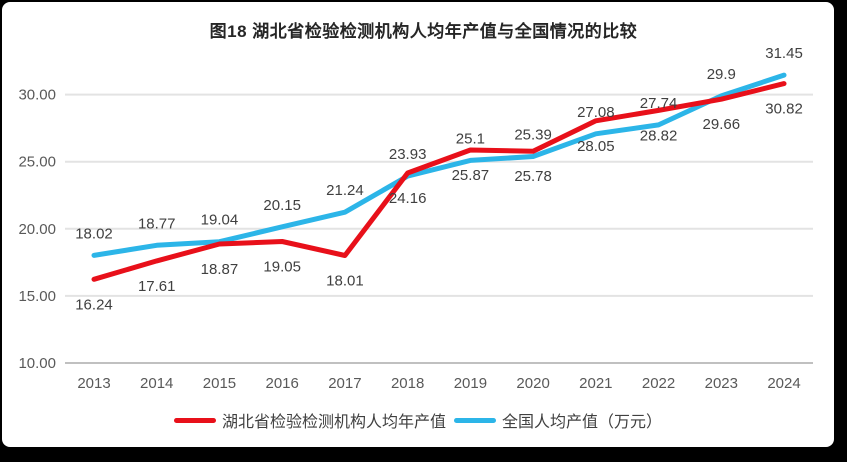 This screenshot has width=847, height=462. I want to click on y-tick-label: 20.00, so click(37, 229).